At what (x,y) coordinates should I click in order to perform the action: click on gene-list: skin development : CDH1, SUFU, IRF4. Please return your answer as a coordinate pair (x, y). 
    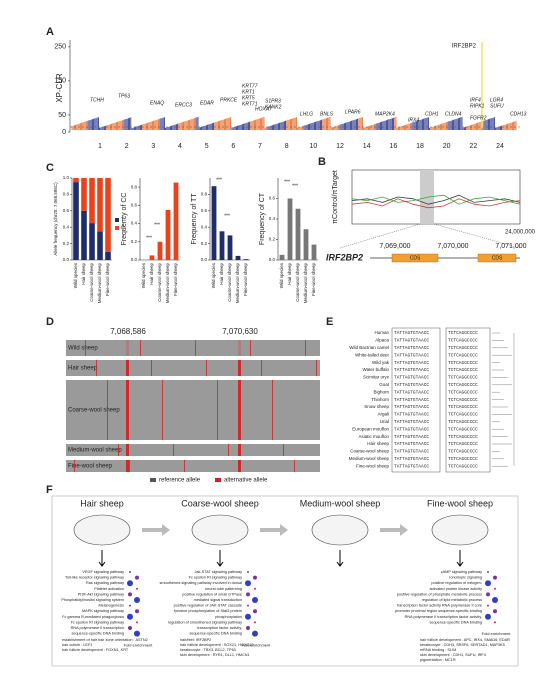
    Looking at the image, I should click on (453, 655).